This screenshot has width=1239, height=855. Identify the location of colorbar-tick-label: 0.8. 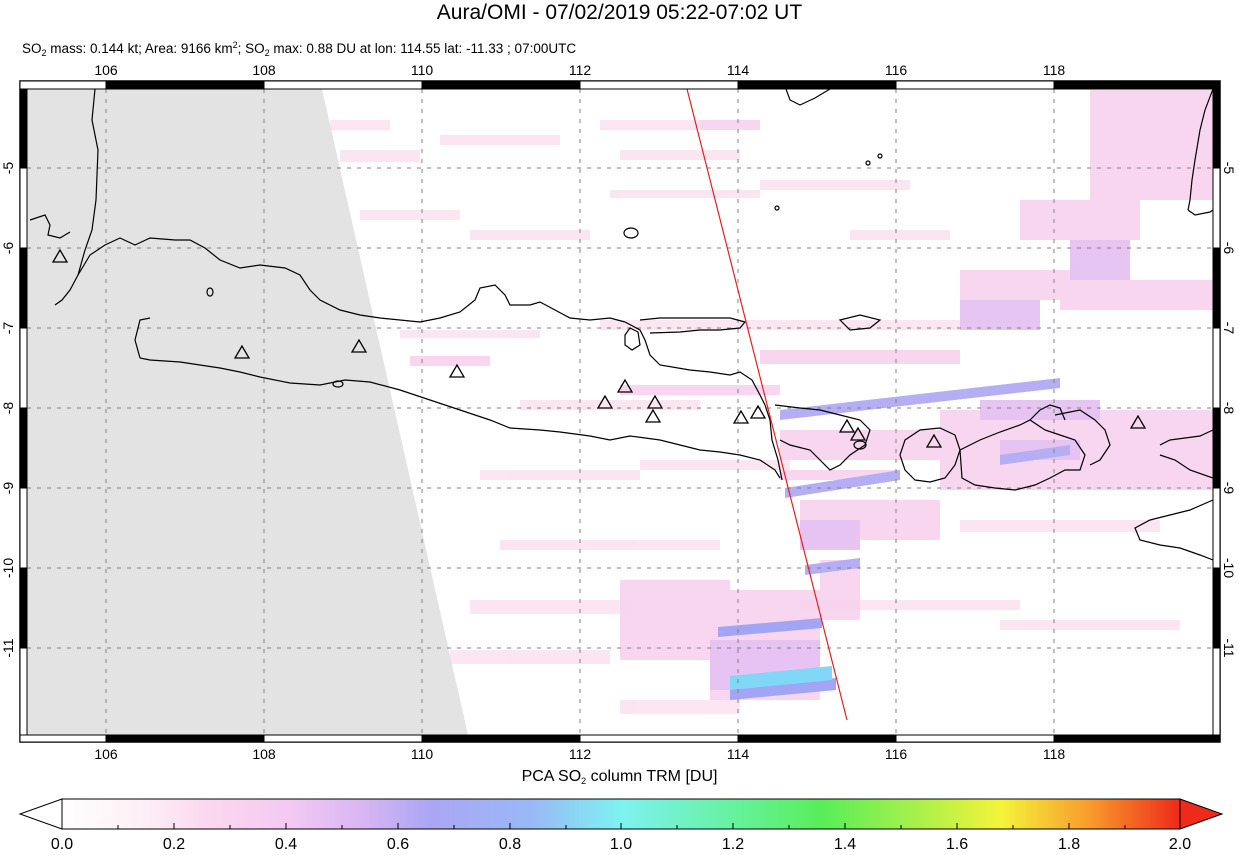
(510, 844).